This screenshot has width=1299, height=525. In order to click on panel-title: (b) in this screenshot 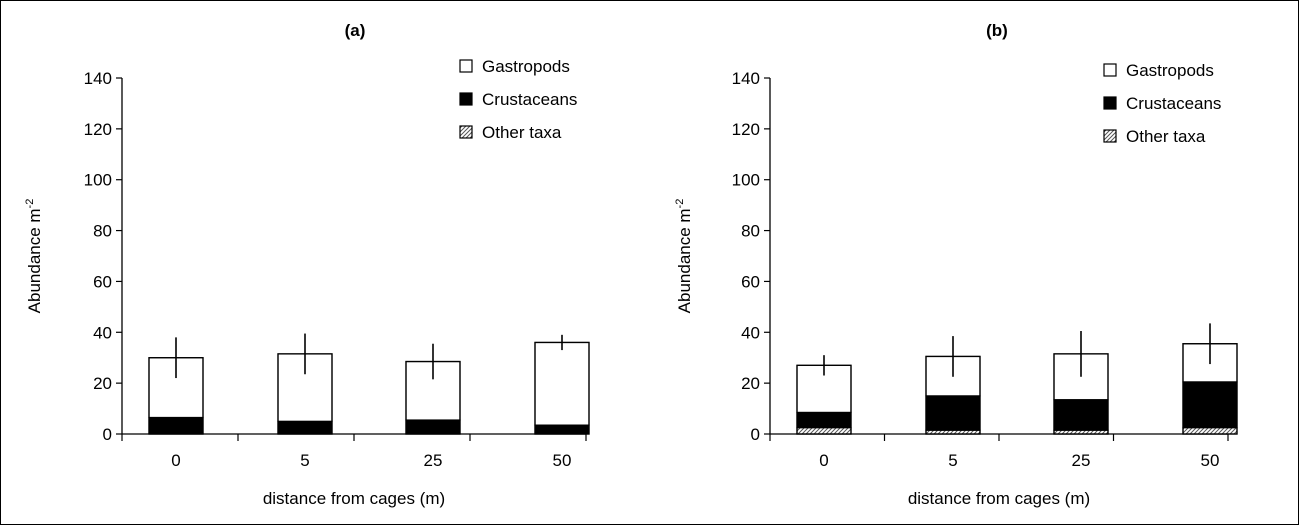, I will do `click(997, 30)`.